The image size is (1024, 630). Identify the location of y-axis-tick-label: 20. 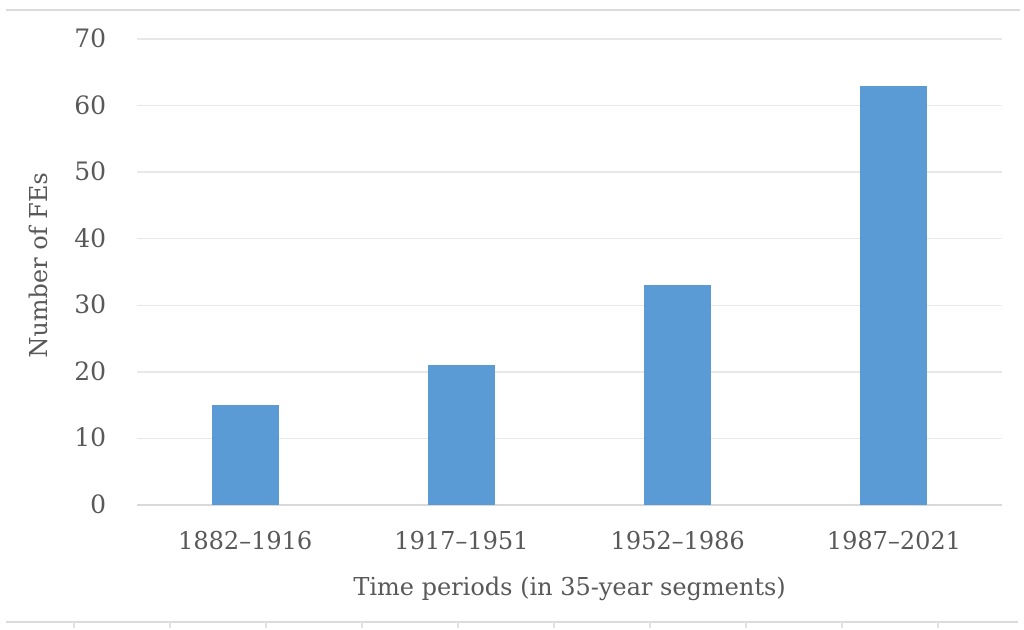
(90, 371).